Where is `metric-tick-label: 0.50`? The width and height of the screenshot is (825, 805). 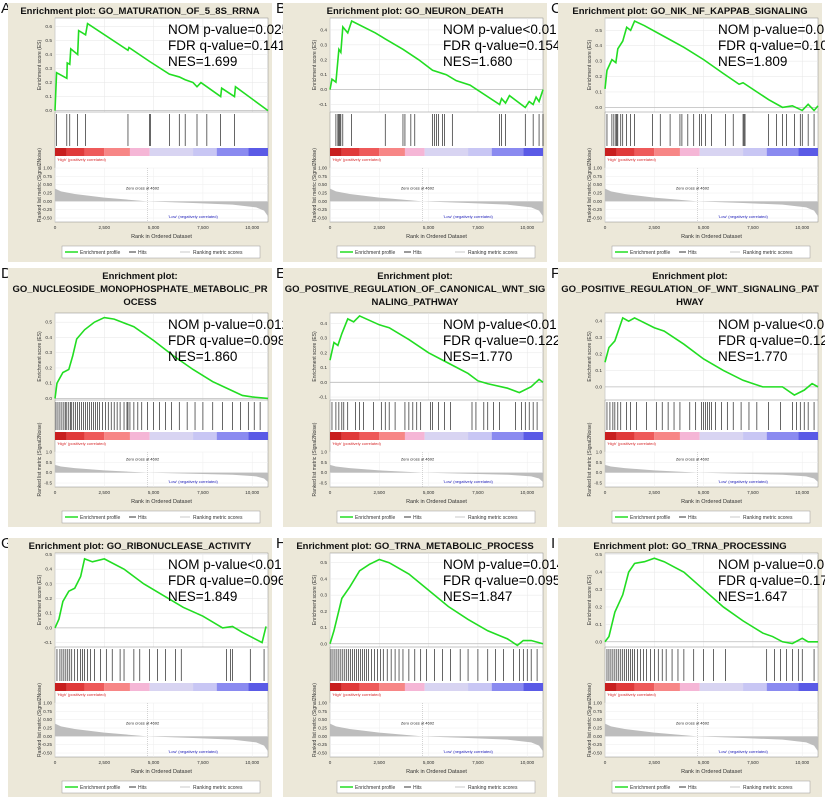
metric-tick-label: 0.50 is located at coordinates (47, 719).